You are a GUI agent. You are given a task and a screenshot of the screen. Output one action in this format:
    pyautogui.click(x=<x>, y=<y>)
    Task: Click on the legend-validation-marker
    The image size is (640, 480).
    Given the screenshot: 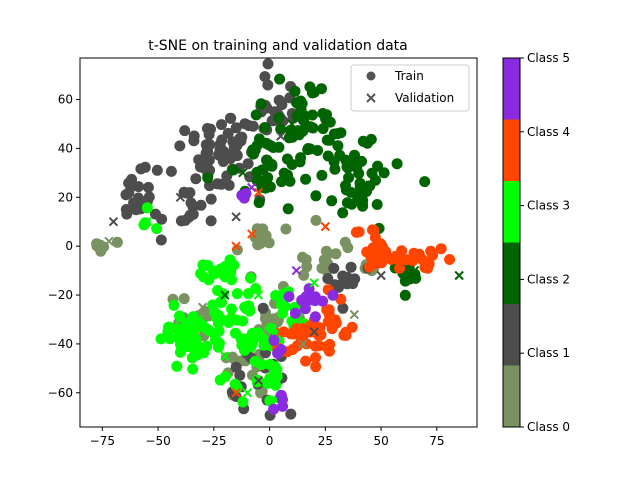 What is the action you would take?
    pyautogui.click(x=371, y=98)
    